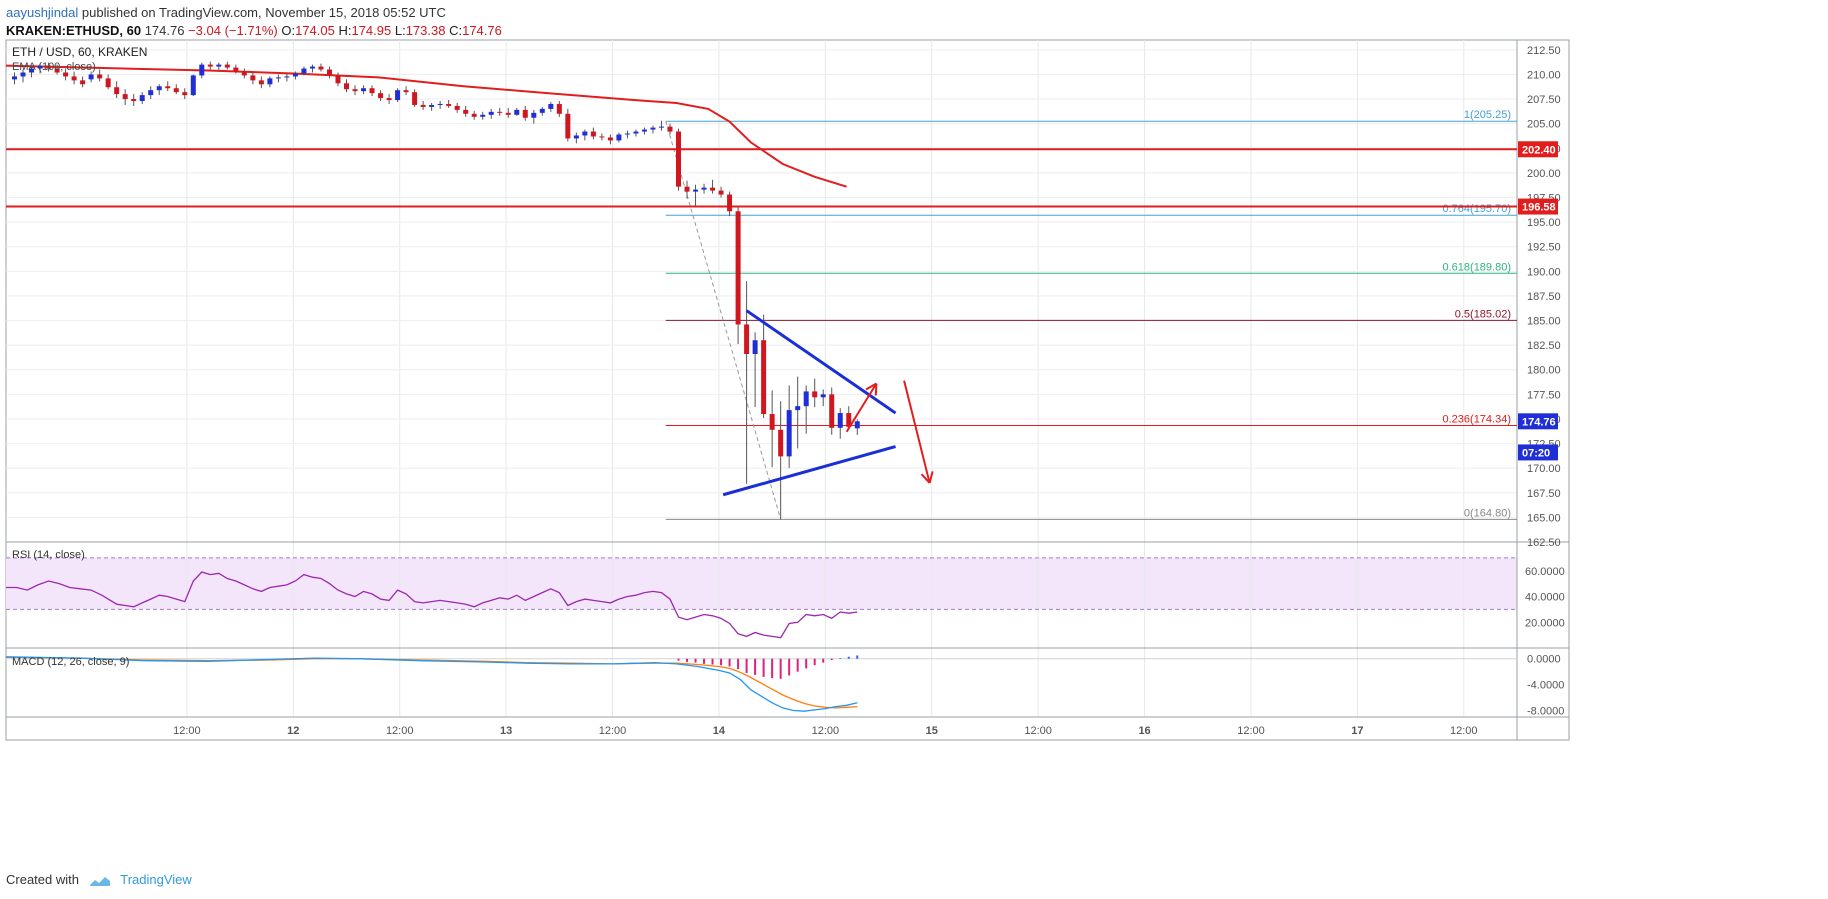 This screenshot has height=899, width=1828. I want to click on author-link: aayushjindal, so click(42, 12).